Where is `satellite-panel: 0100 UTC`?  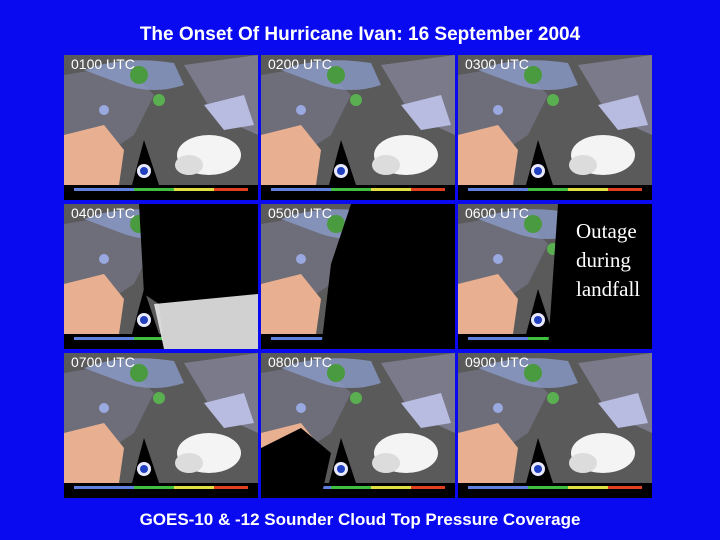
satellite-panel: 0100 UTC is located at coordinates (161, 127).